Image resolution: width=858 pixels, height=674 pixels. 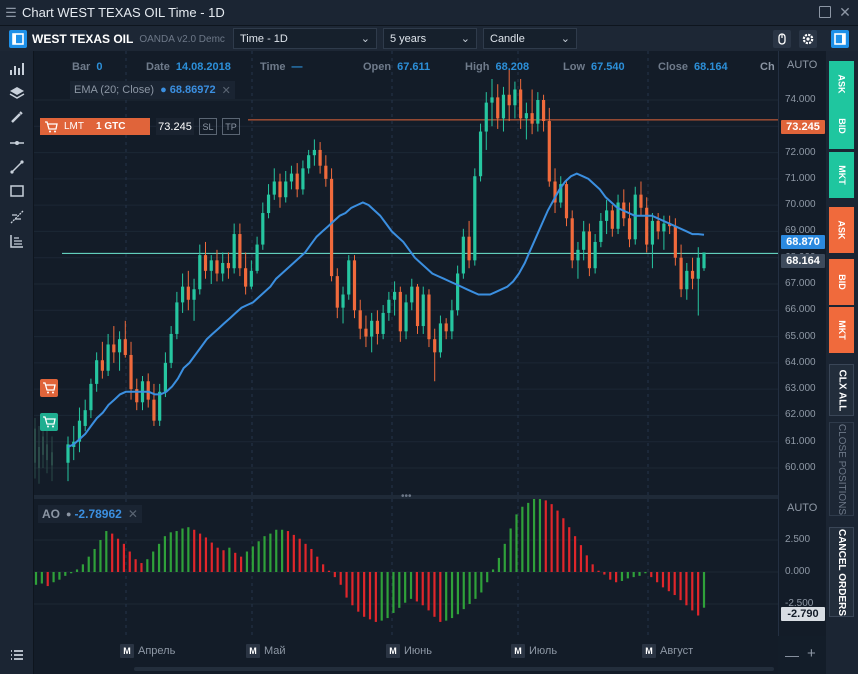 I want to click on limit-order-tag: LMT 1 GTC, so click(x=95, y=126).